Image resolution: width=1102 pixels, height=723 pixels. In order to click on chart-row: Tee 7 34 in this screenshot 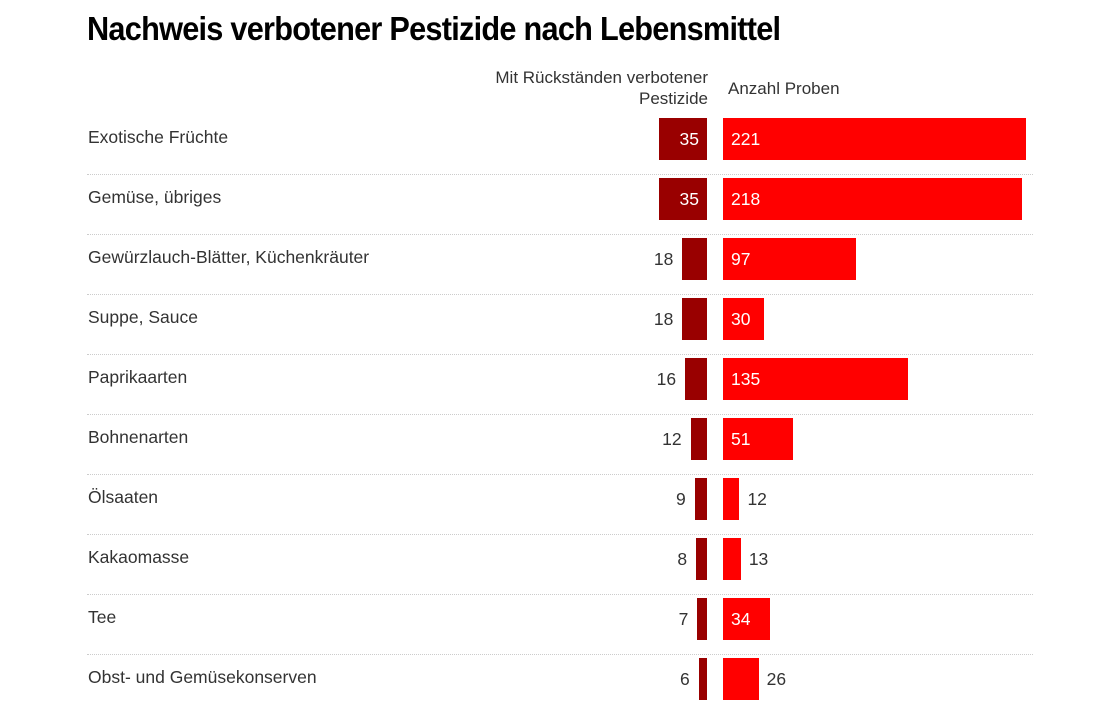, I will do `click(560, 625)`.